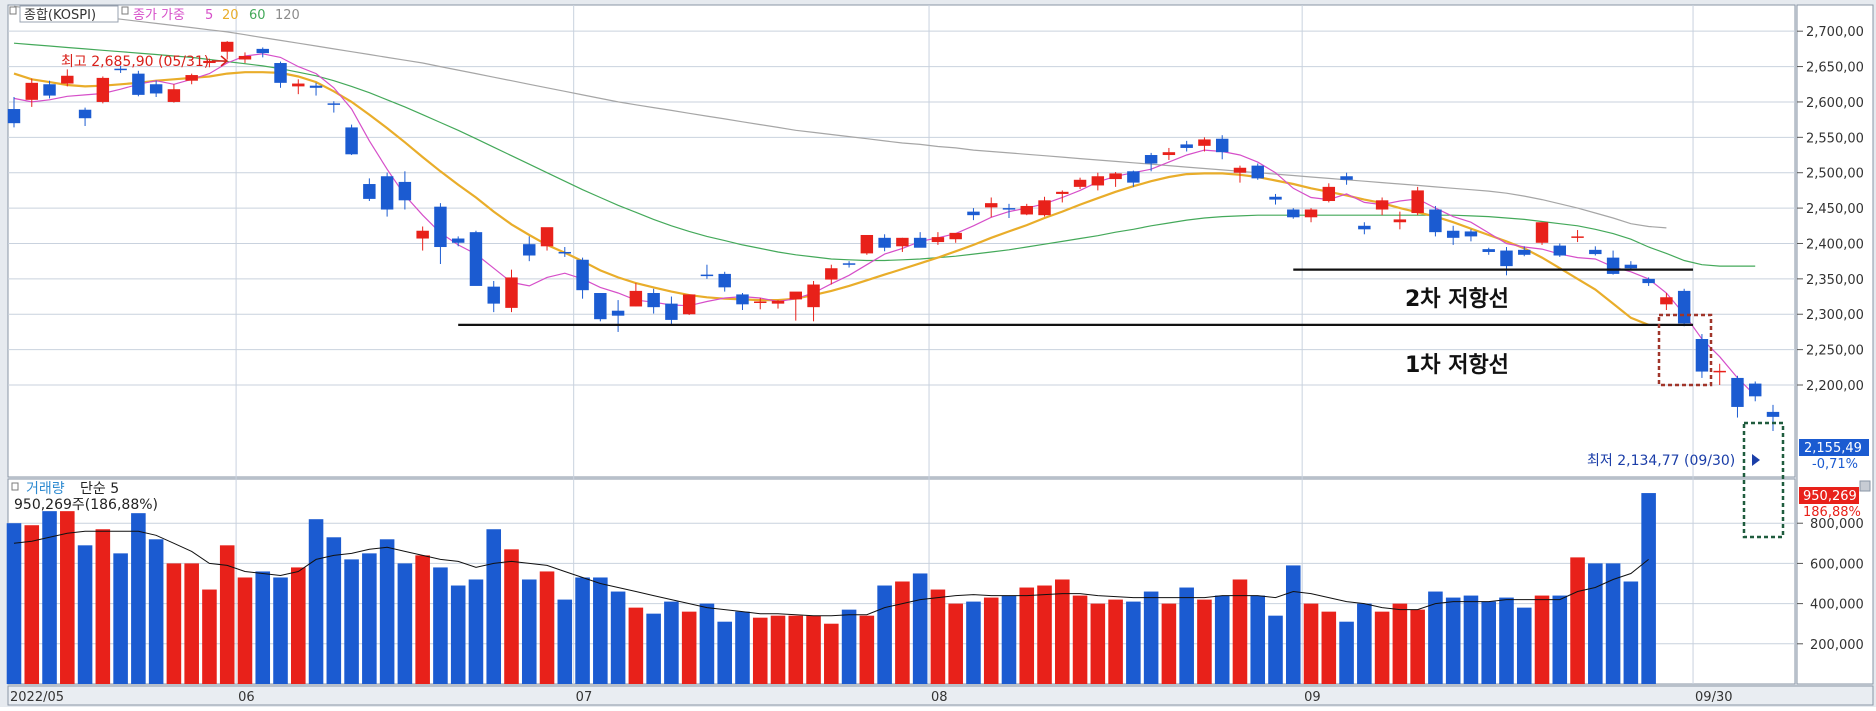 This screenshot has height=711, width=1876. What do you see at coordinates (125, 10) in the screenshot?
I see `ma-legend-icon` at bounding box center [125, 10].